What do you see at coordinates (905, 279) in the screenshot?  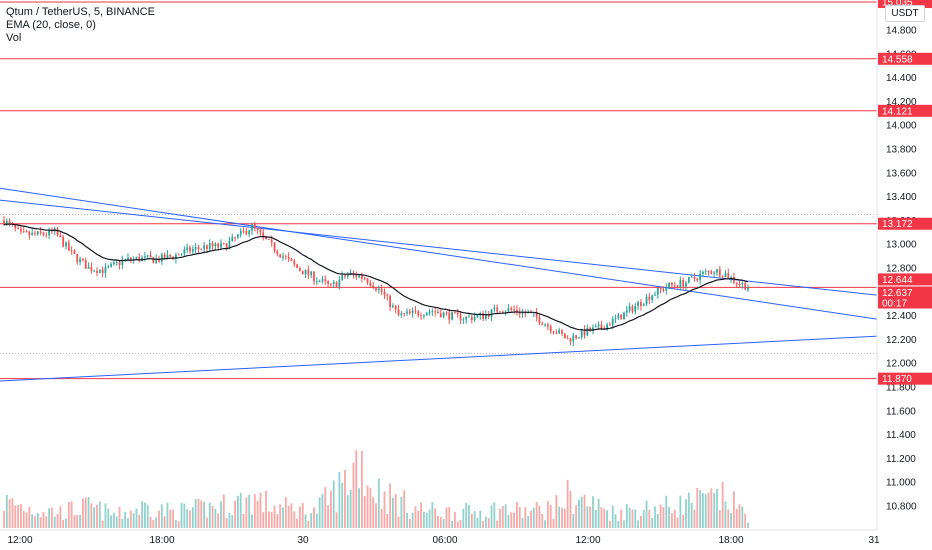 I see `current-price-tag-bg` at bounding box center [905, 279].